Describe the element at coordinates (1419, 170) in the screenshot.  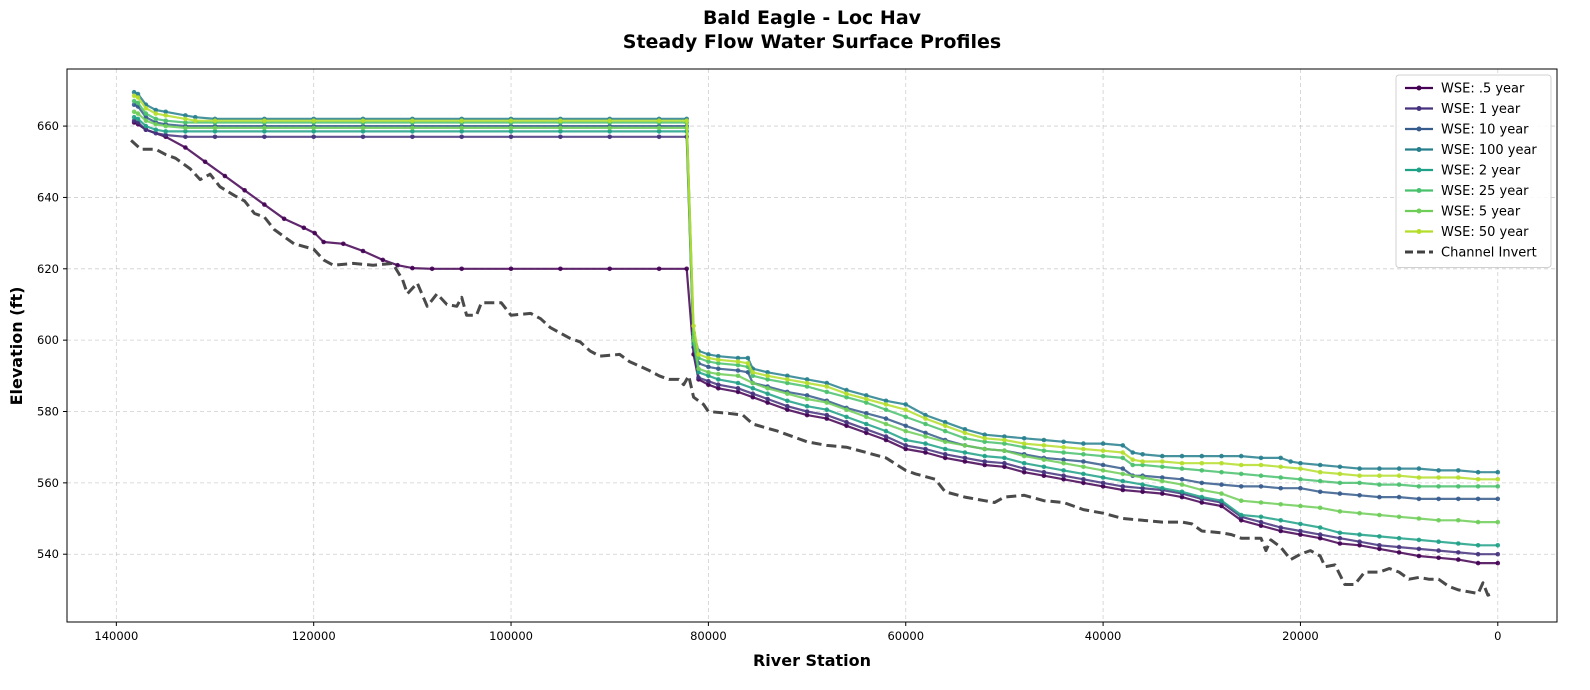
I see `legend-swatch-marker` at that location.